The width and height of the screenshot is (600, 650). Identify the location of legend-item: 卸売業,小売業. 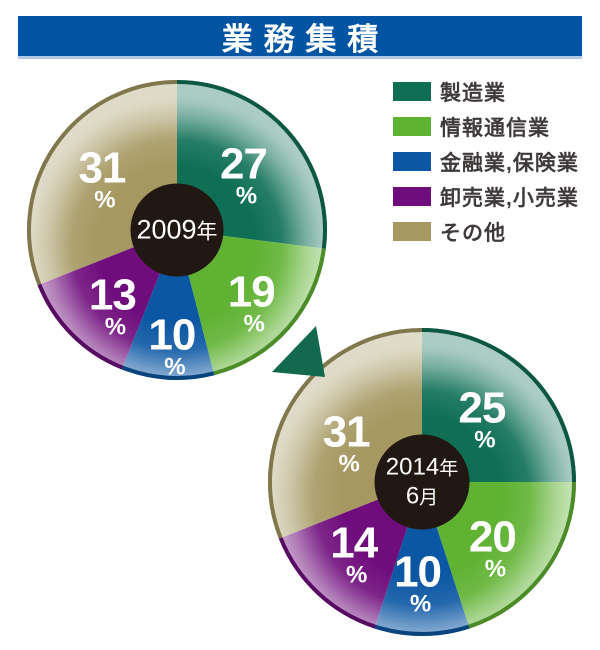
(486, 196).